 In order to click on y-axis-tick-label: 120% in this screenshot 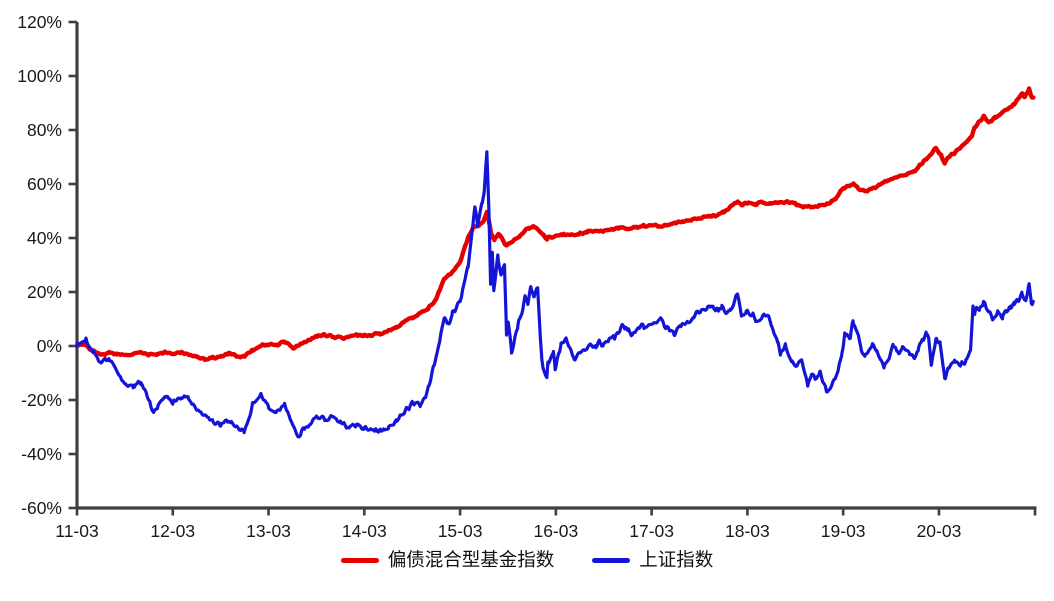, I will do `click(39, 22)`.